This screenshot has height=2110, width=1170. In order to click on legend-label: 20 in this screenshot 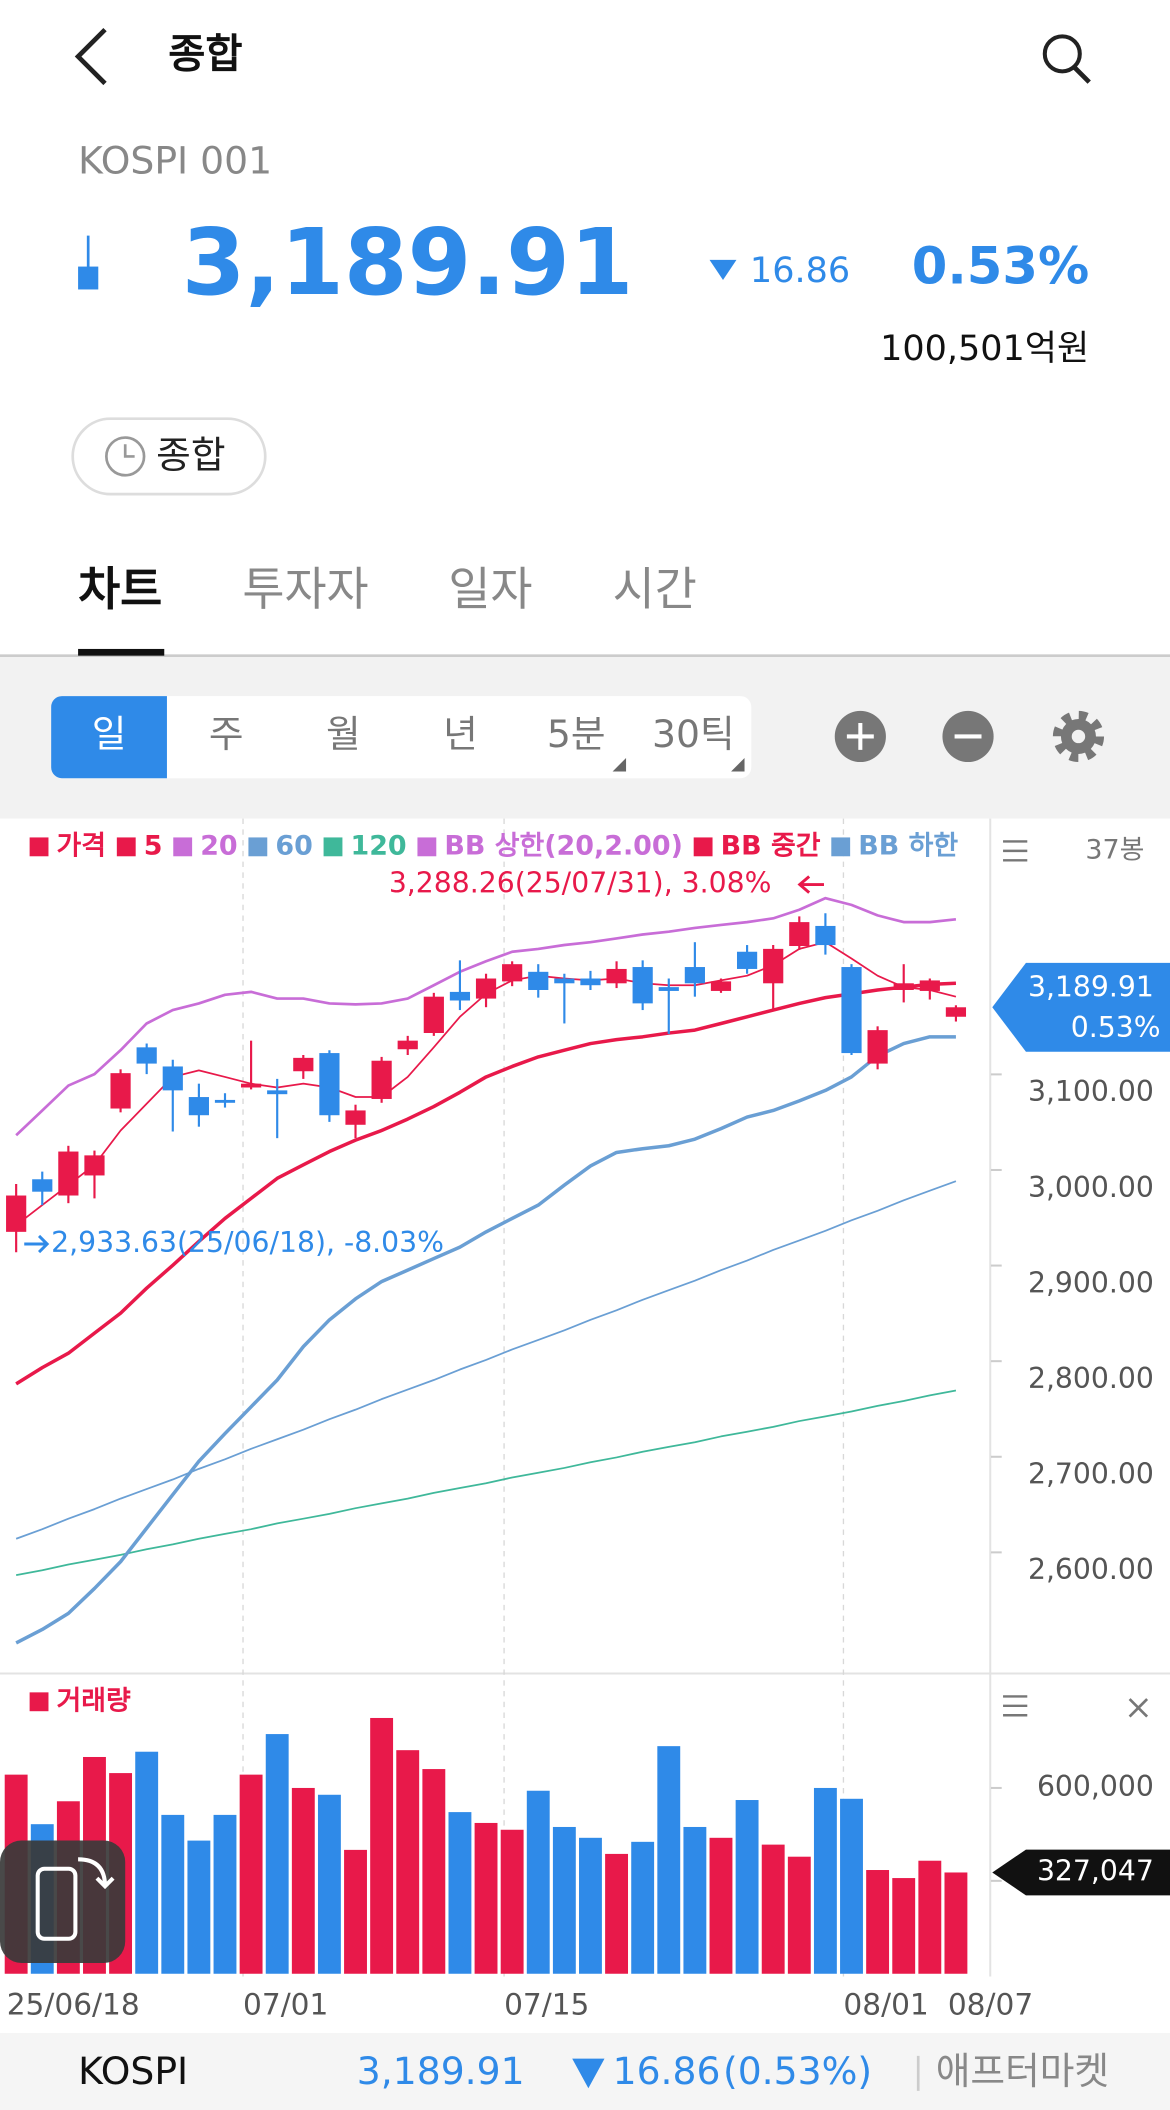, I will do `click(218, 845)`.